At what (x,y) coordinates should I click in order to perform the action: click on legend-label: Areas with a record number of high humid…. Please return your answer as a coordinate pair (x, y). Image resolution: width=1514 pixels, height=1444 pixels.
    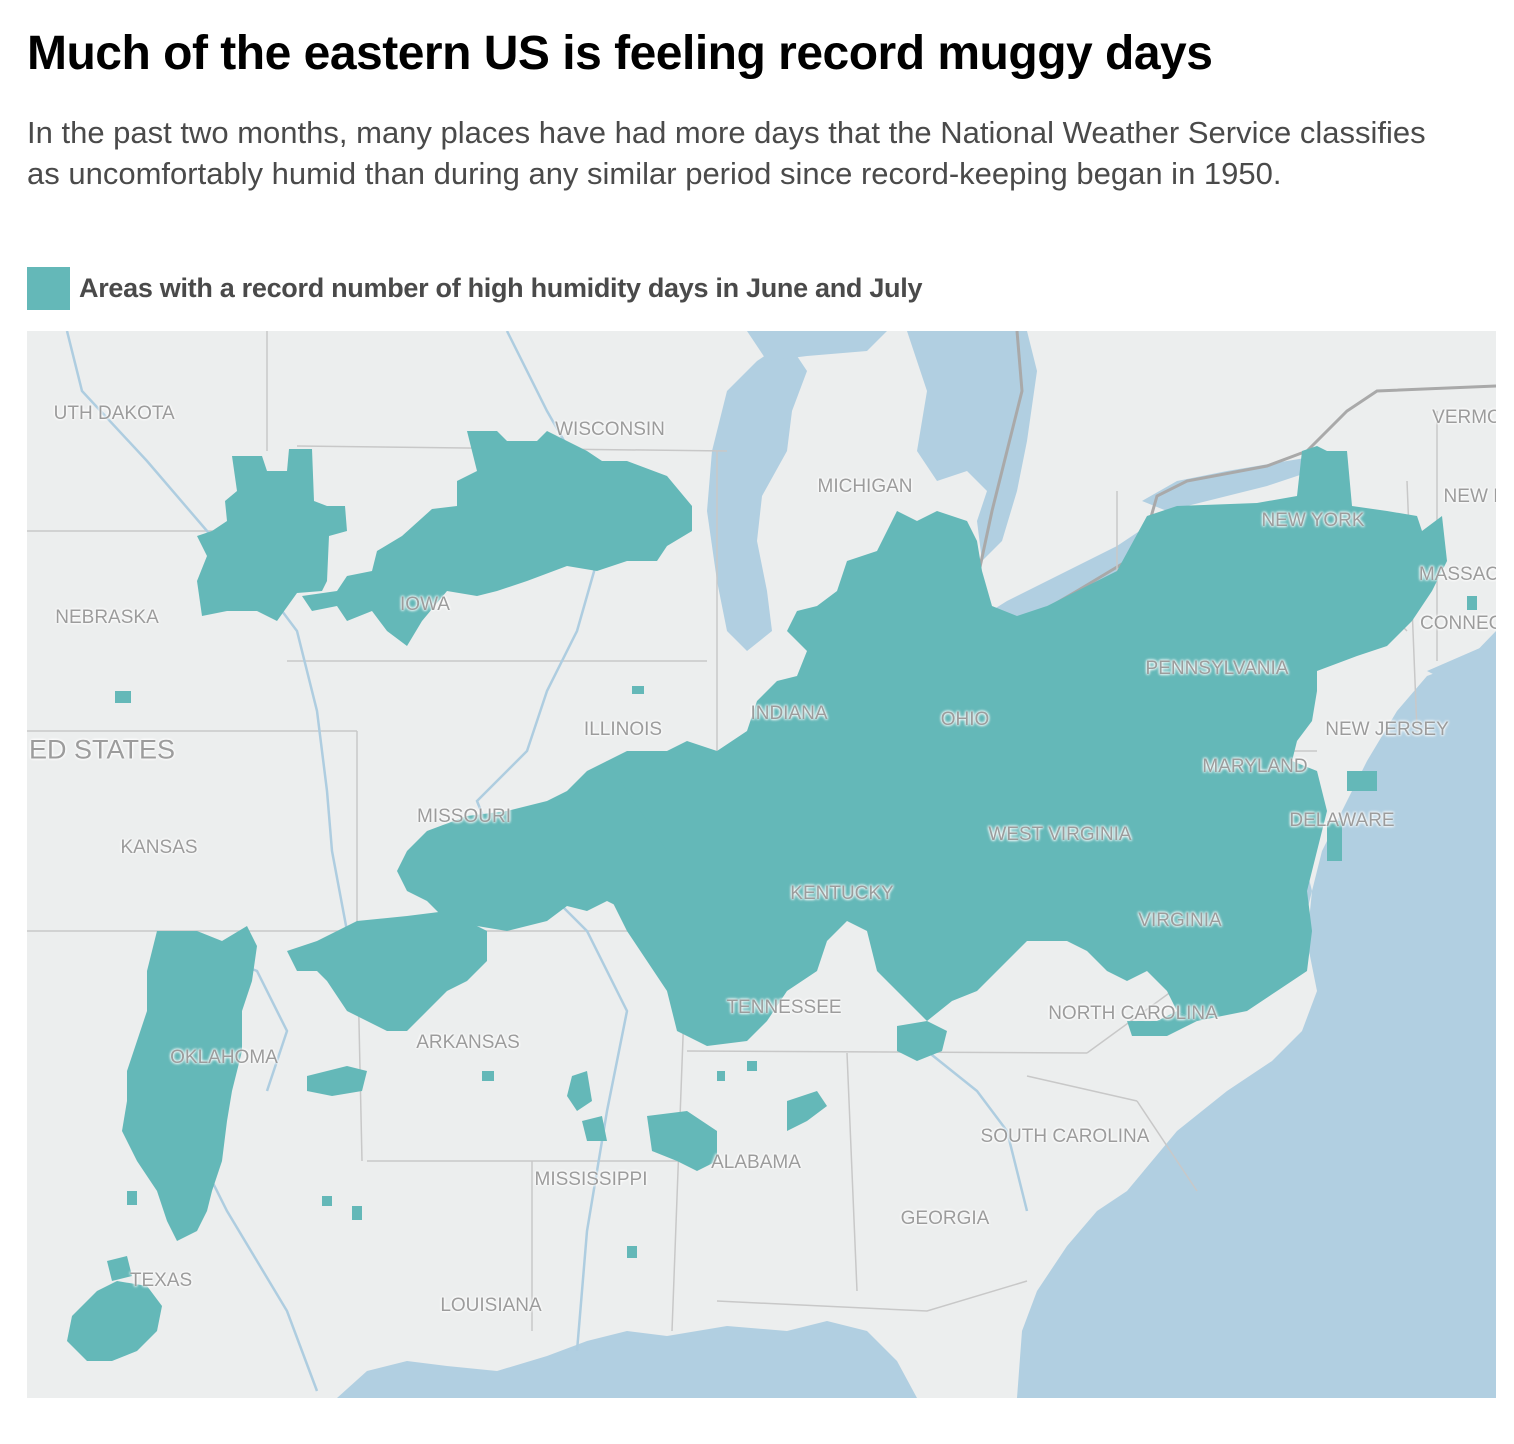
    Looking at the image, I should click on (501, 287).